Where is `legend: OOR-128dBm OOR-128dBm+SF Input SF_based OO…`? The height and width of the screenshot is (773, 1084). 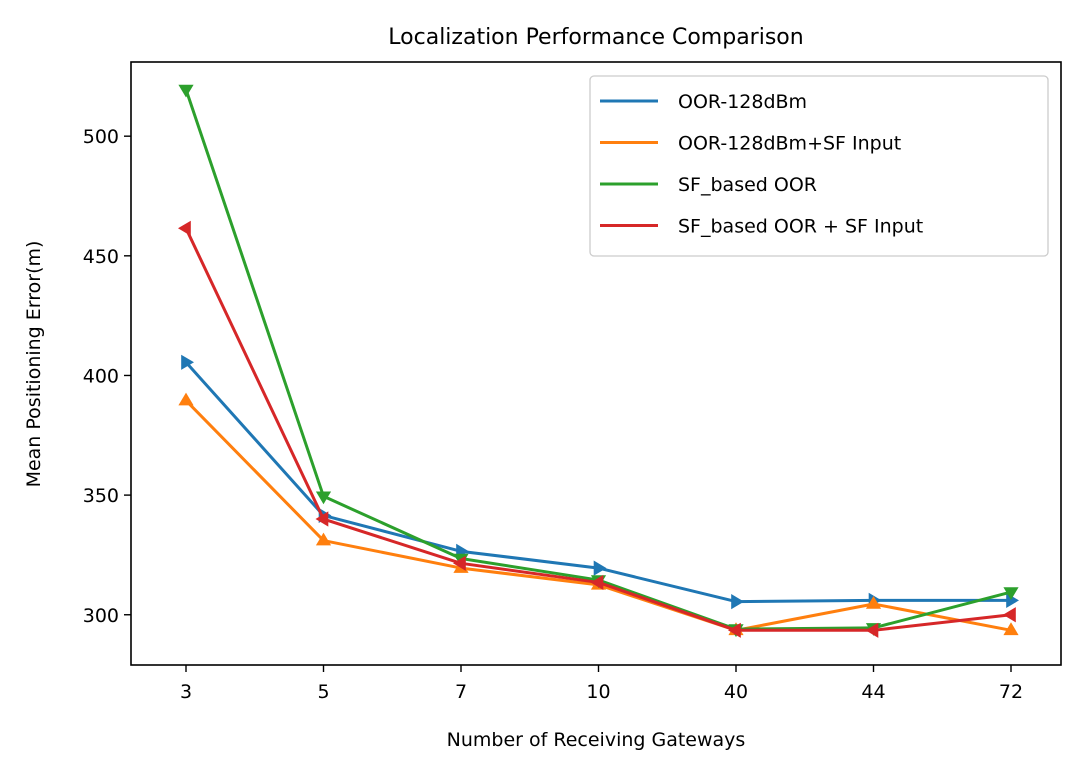 legend: OOR-128dBm OOR-128dBm+SF Input SF_based OO… is located at coordinates (819, 166).